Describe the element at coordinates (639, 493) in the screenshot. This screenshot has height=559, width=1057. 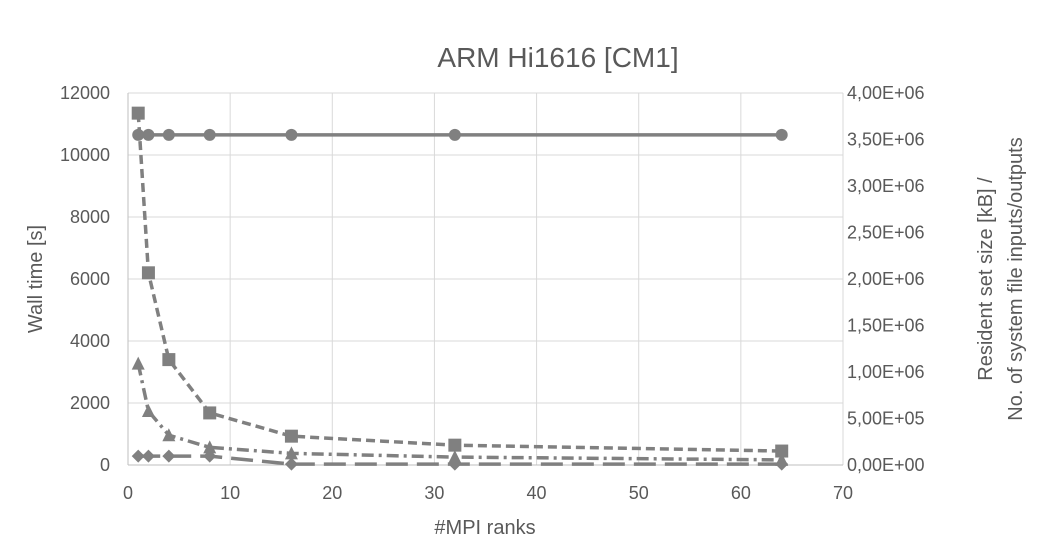
I see `x-tick-label: 50` at that location.